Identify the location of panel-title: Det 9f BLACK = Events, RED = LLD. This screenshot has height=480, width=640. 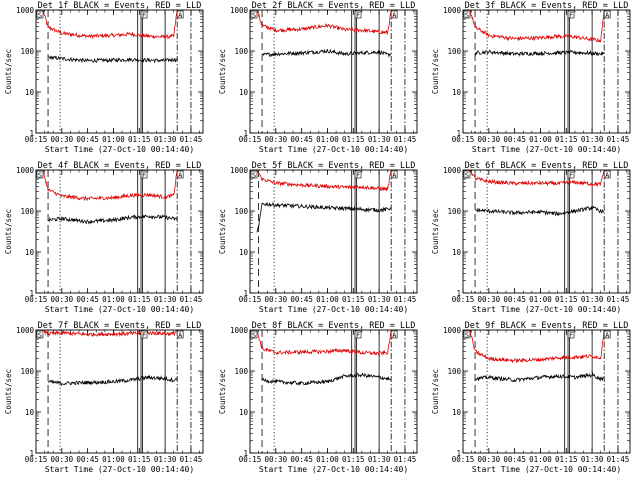
(547, 326).